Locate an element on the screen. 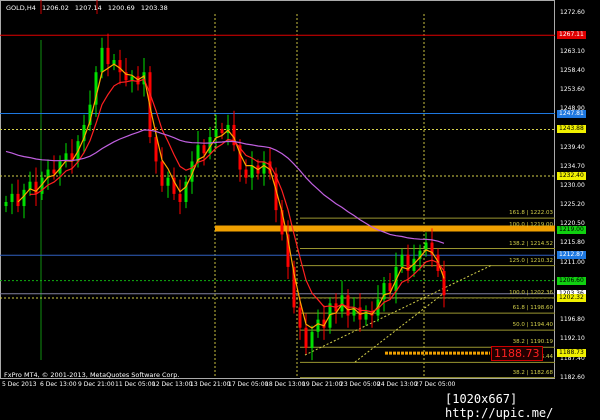 The image size is (600, 420). price-axis-label: 1230.00 is located at coordinates (572, 185).